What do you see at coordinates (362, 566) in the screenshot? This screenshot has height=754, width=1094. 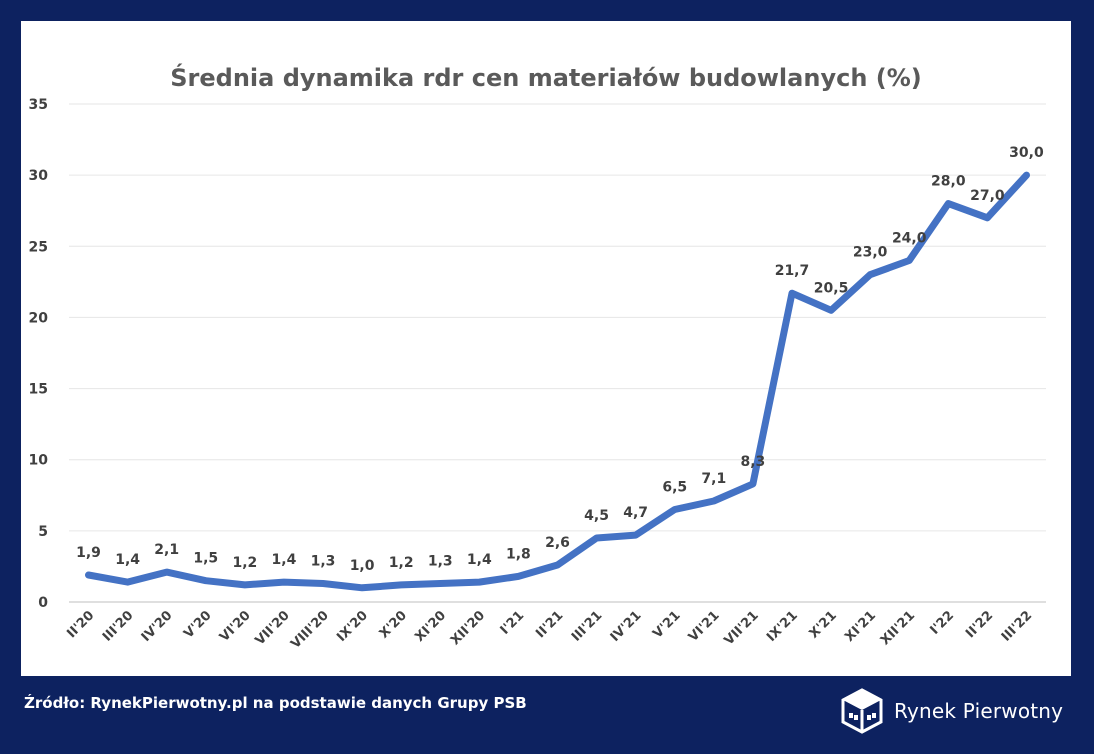 I see `data-label: 1,0` at bounding box center [362, 566].